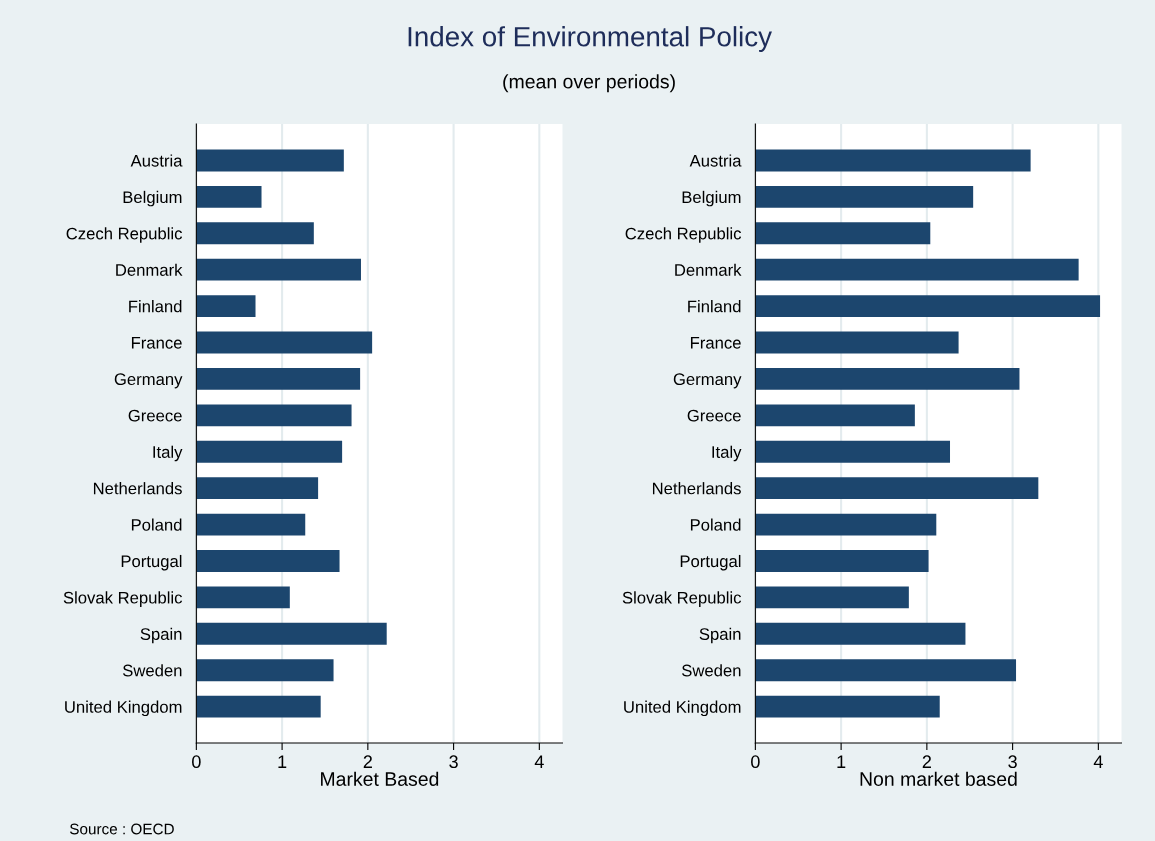  Describe the element at coordinates (121, 829) in the screenshot. I see `source-note: Source : OECD` at that location.